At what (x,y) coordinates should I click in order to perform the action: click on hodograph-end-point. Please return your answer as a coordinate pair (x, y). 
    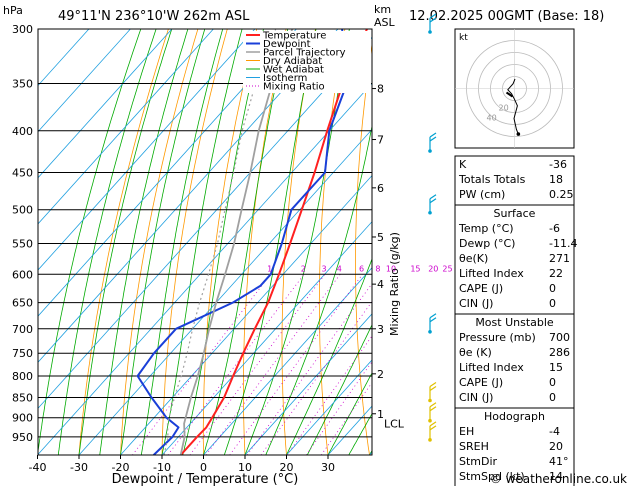
    Looking at the image, I should click on (519, 134).